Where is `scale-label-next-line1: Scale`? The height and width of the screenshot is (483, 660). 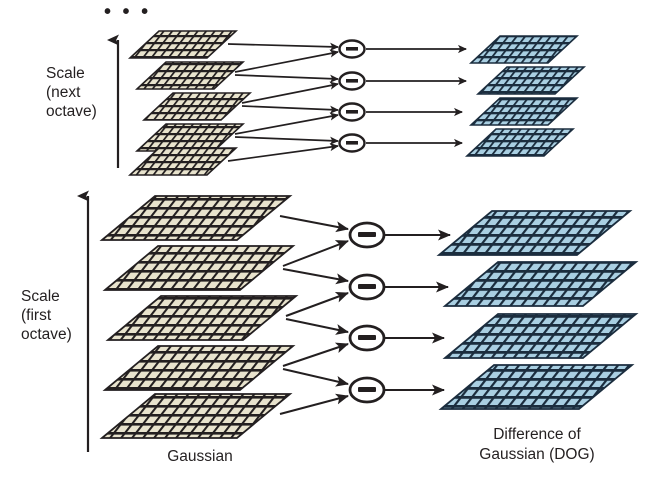 scale-label-next-line1: Scale is located at coordinates (65, 73).